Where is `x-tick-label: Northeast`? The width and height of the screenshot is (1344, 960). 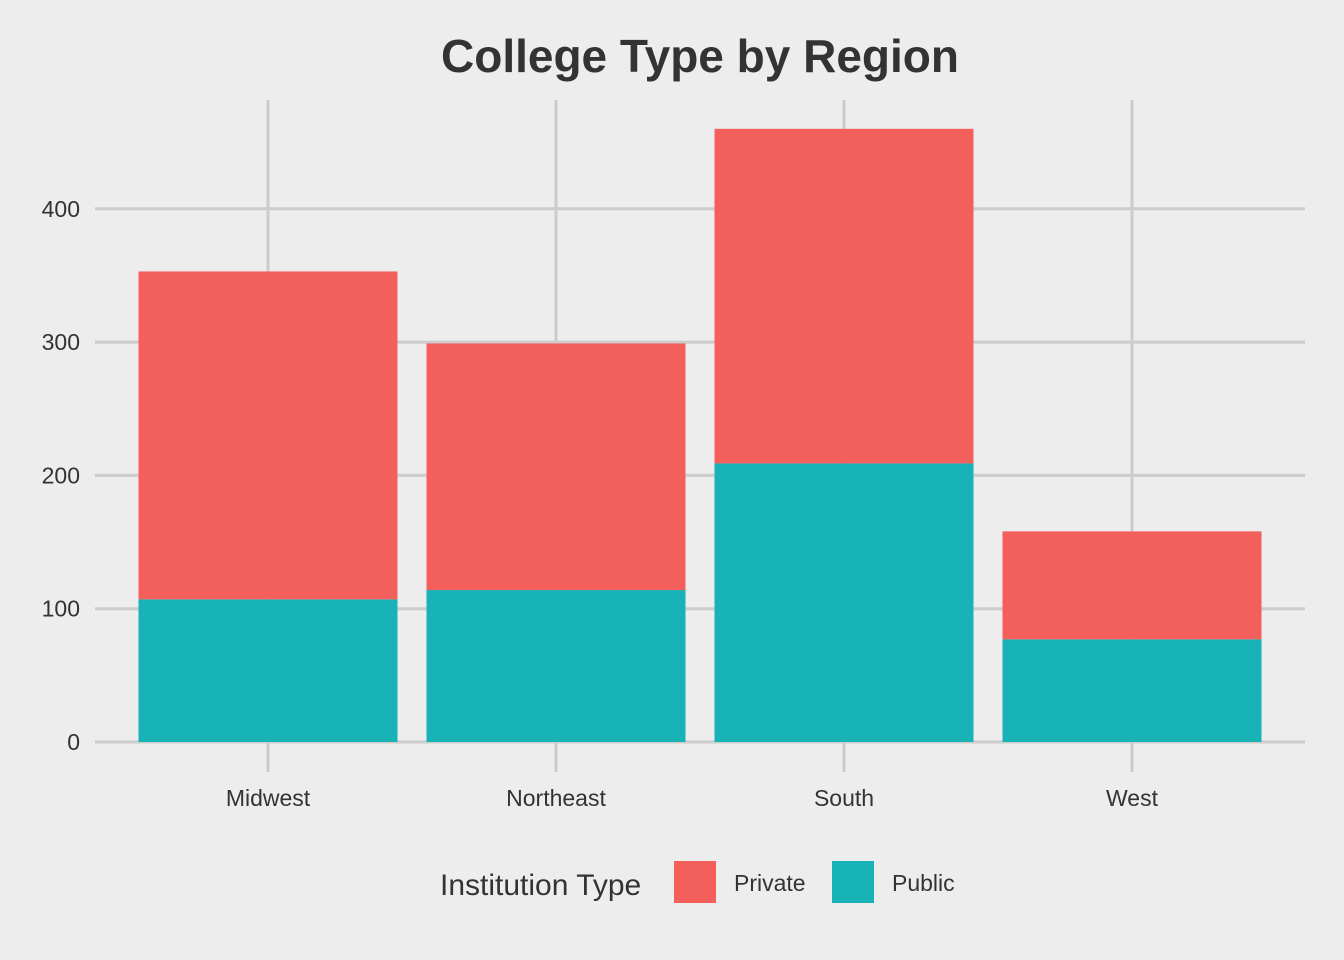
x-tick-label: Northeast is located at coordinates (556, 798).